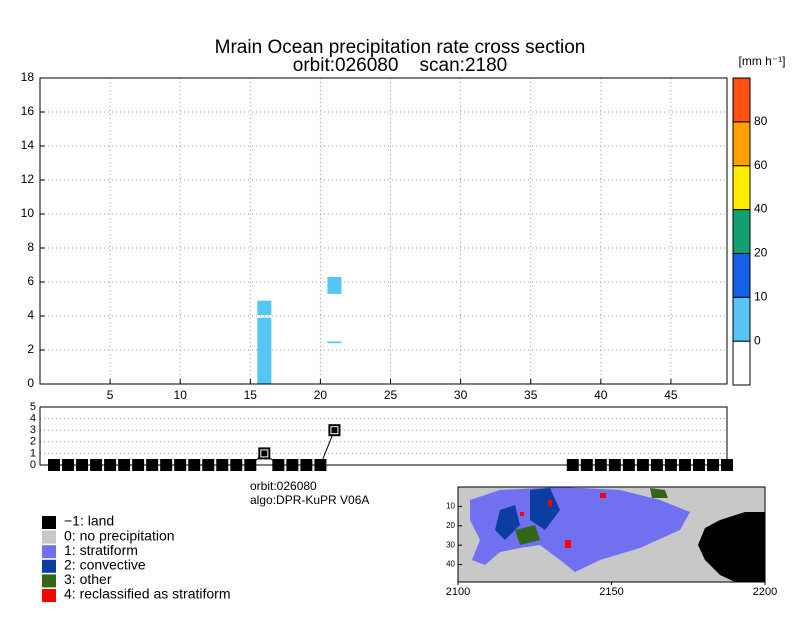 This screenshot has width=800, height=618. What do you see at coordinates (762, 61) in the screenshot?
I see `colorbar-label: [mm h⁻¹]` at bounding box center [762, 61].